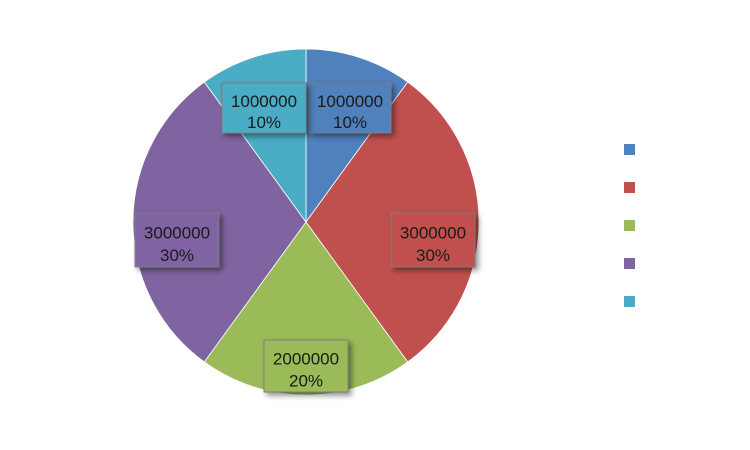  What do you see at coordinates (306, 359) in the screenshot?
I see `data-label-value-3: 2000000` at bounding box center [306, 359].